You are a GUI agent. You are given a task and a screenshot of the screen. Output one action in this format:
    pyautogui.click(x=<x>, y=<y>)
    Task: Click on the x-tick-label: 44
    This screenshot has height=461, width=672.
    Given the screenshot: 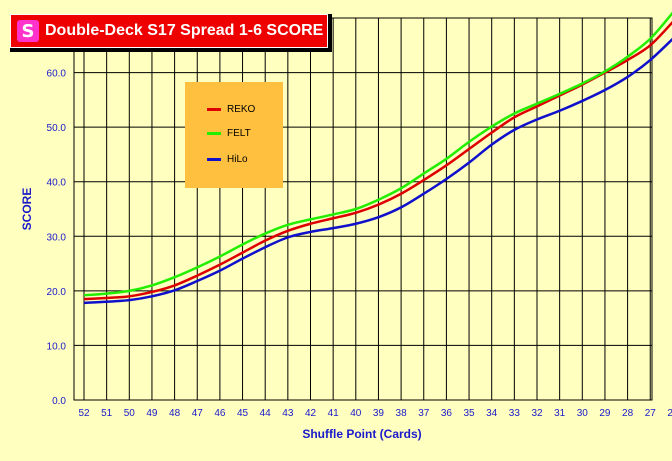 What is the action you would take?
    pyautogui.click(x=266, y=413)
    